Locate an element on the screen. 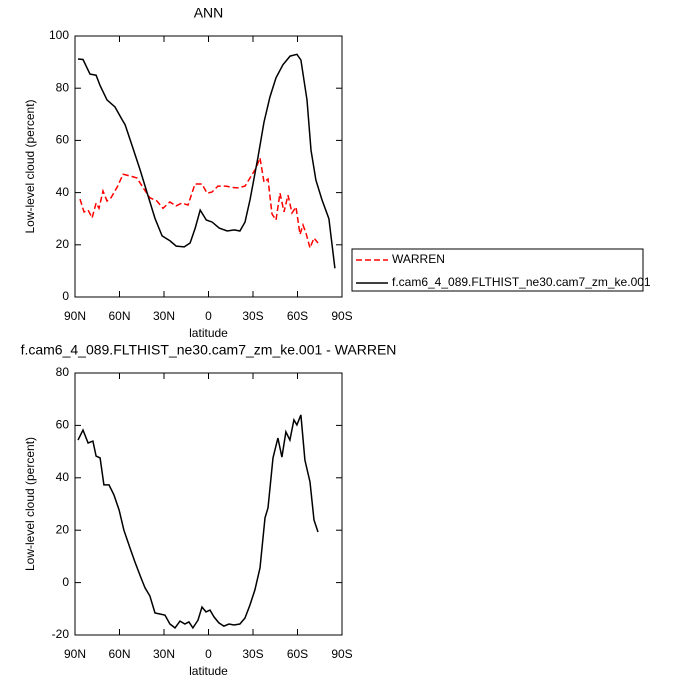 Image resolution: width=677 pixels, height=686 pixels. legend-box is located at coordinates (497, 270).